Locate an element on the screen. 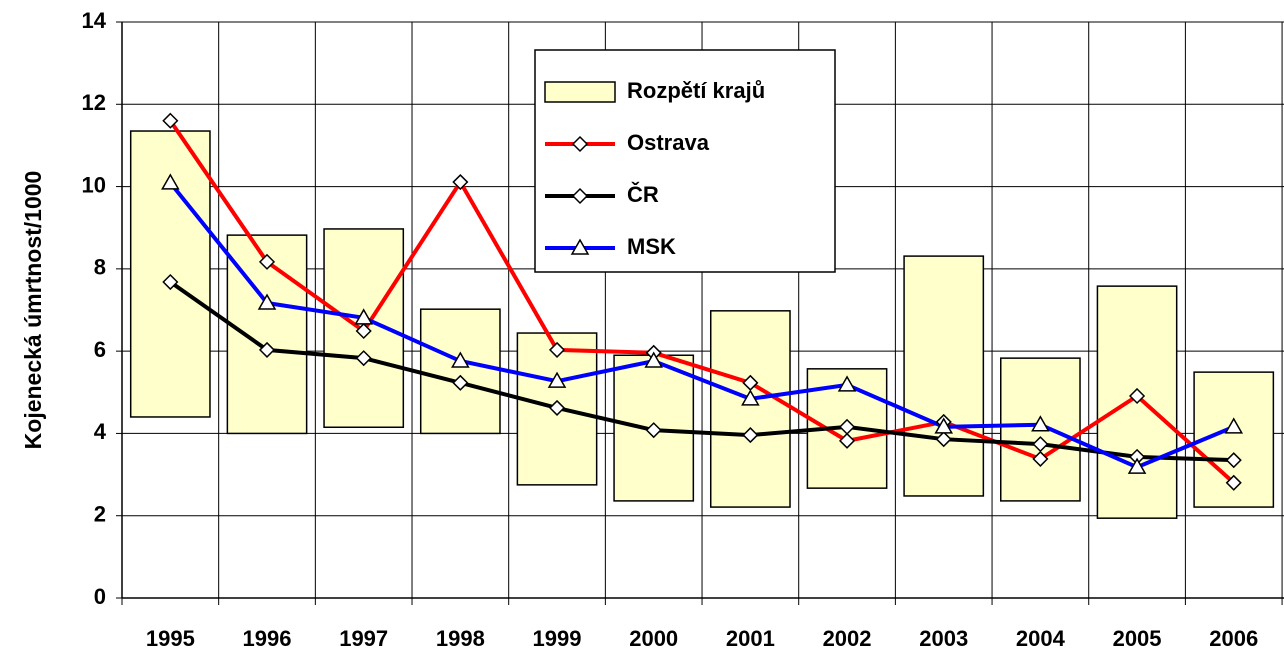 The image size is (1284, 655). legend-swatch is located at coordinates (580, 92).